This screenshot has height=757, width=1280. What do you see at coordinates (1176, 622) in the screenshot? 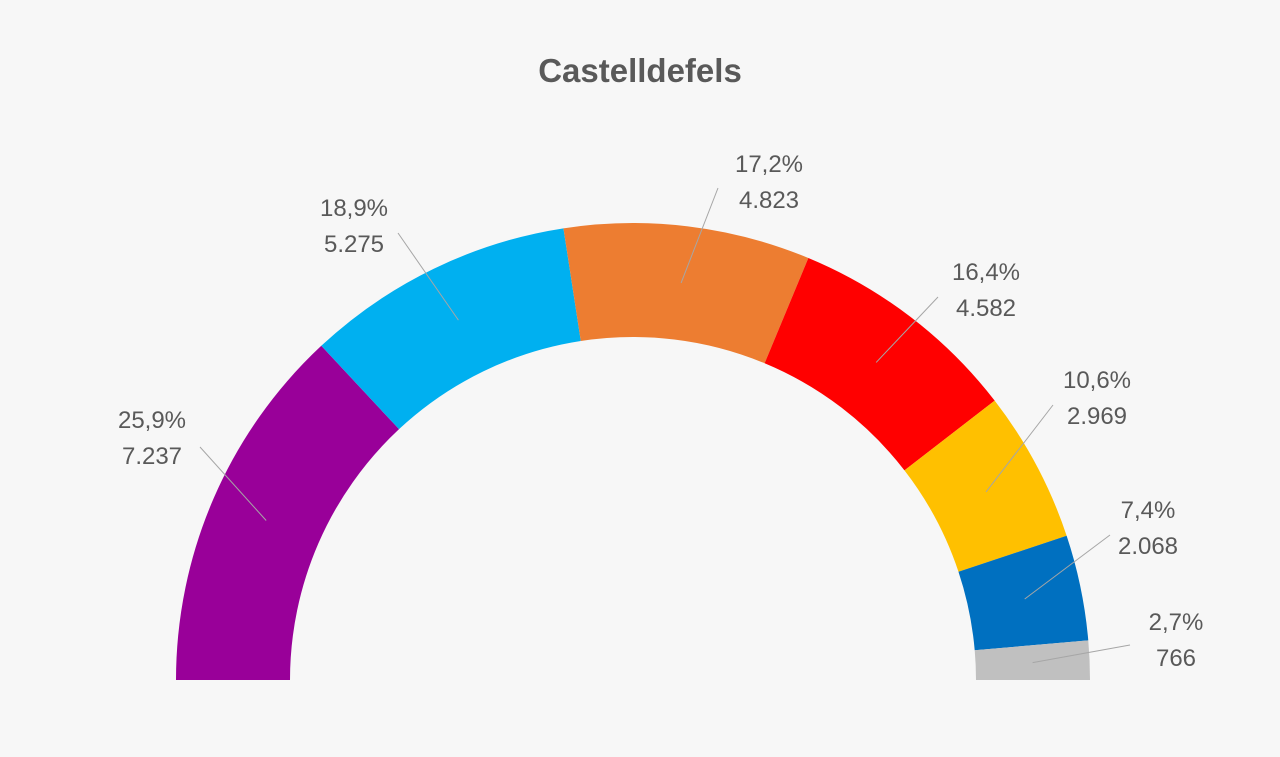
I see `slice-percent-label-7: 2,7%` at bounding box center [1176, 622].